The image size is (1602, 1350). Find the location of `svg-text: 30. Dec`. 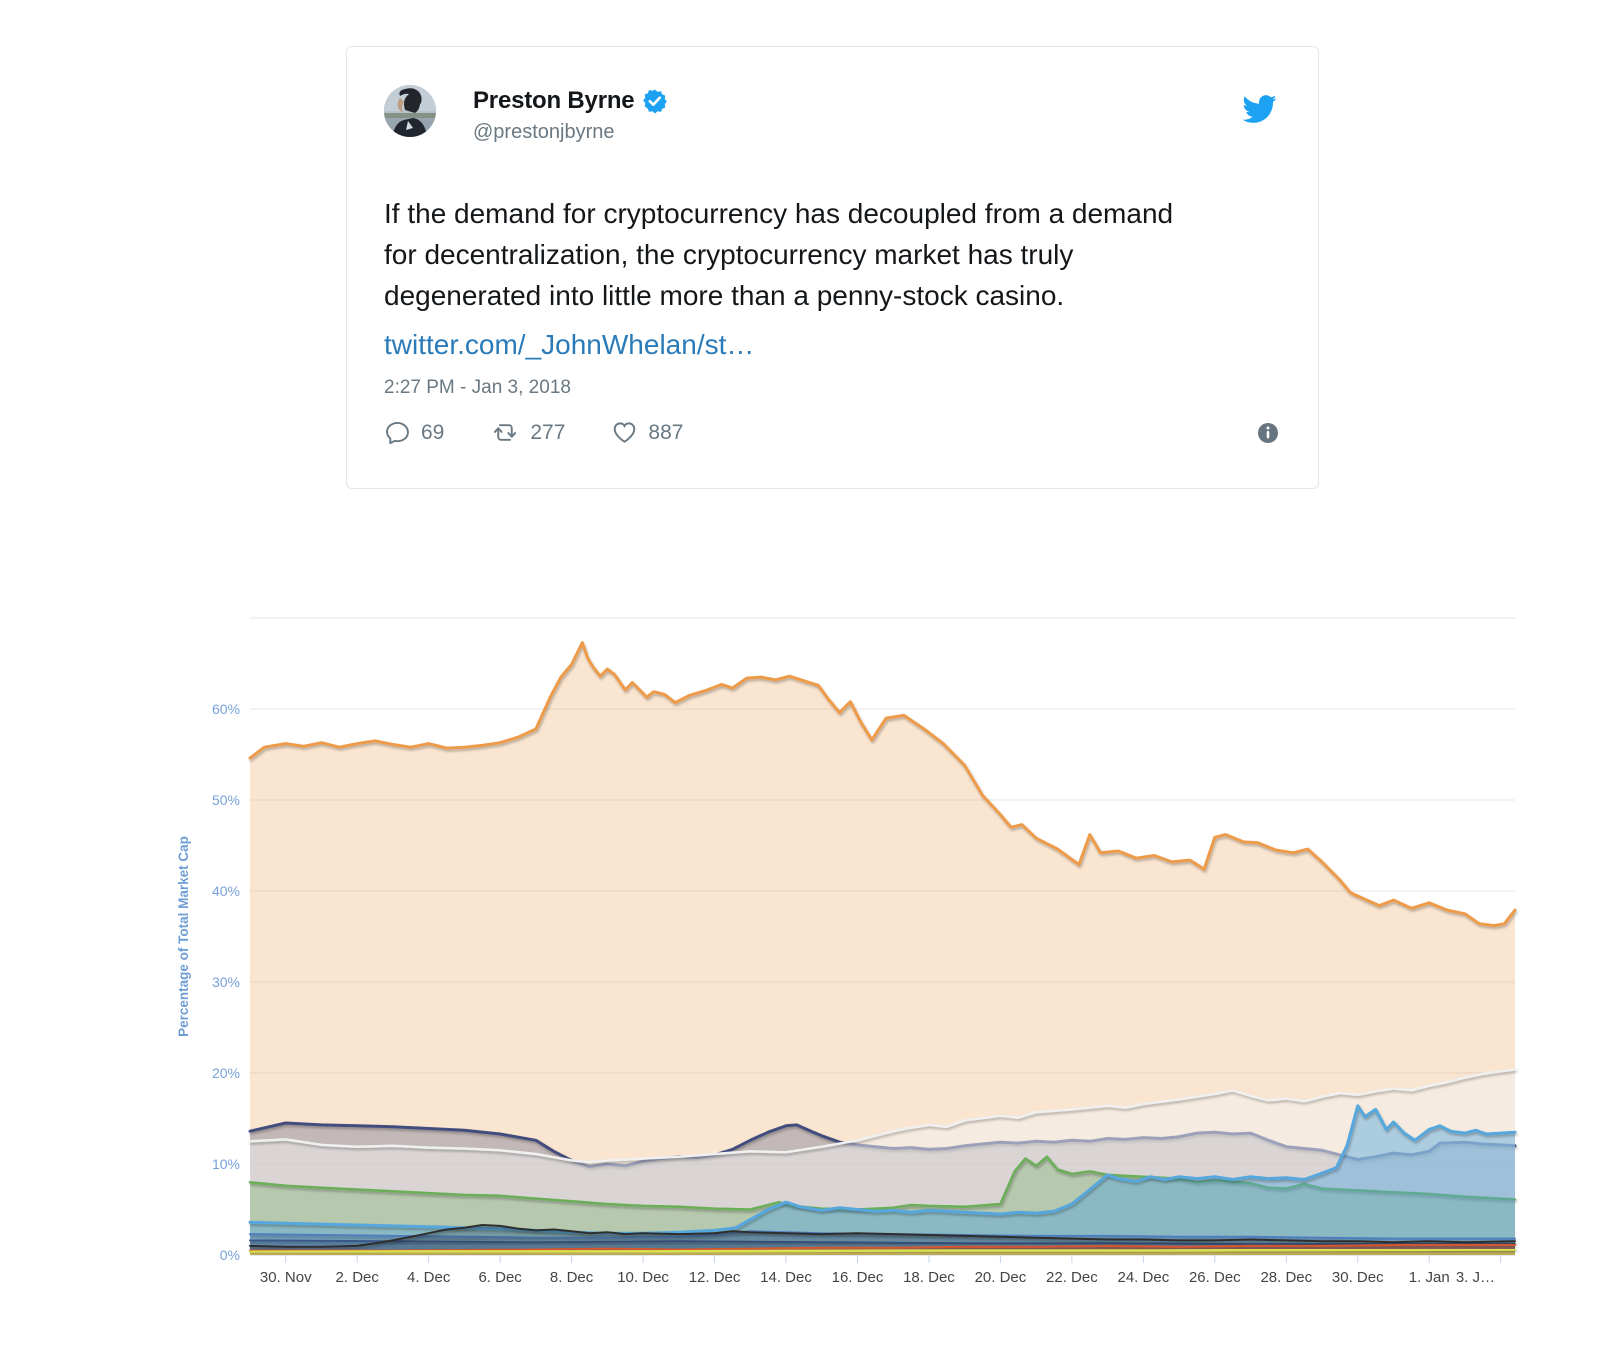

svg-text: 30. Dec is located at coordinates (1358, 1277).